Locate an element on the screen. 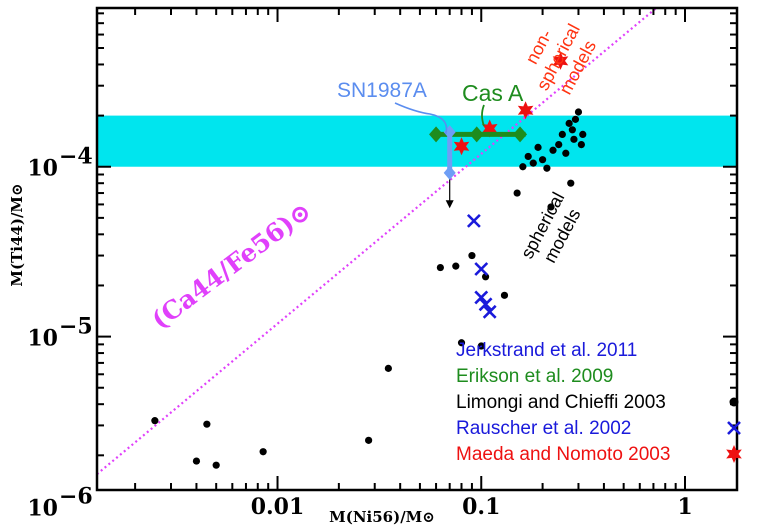  cas-a-pointer is located at coordinates (483, 115).